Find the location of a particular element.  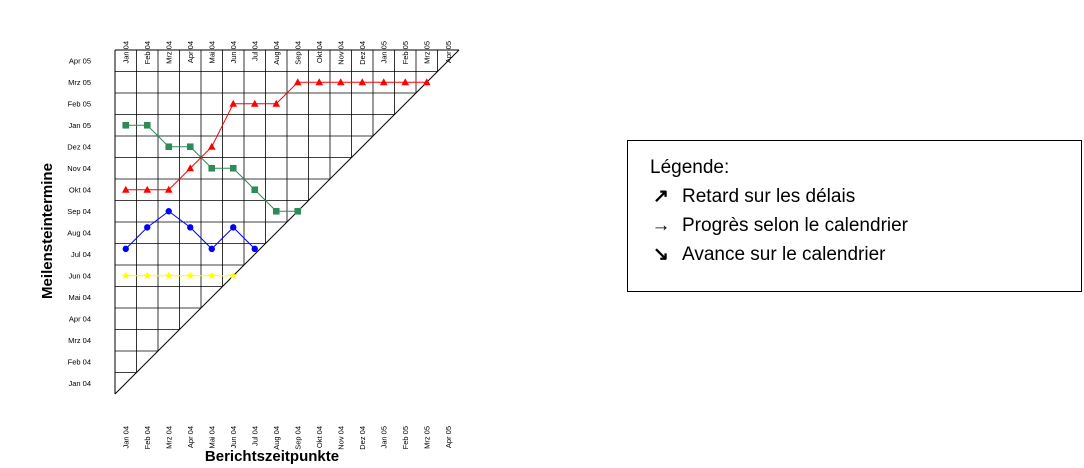

x-tick-label-top: Feb 04 is located at coordinates (147, 52).